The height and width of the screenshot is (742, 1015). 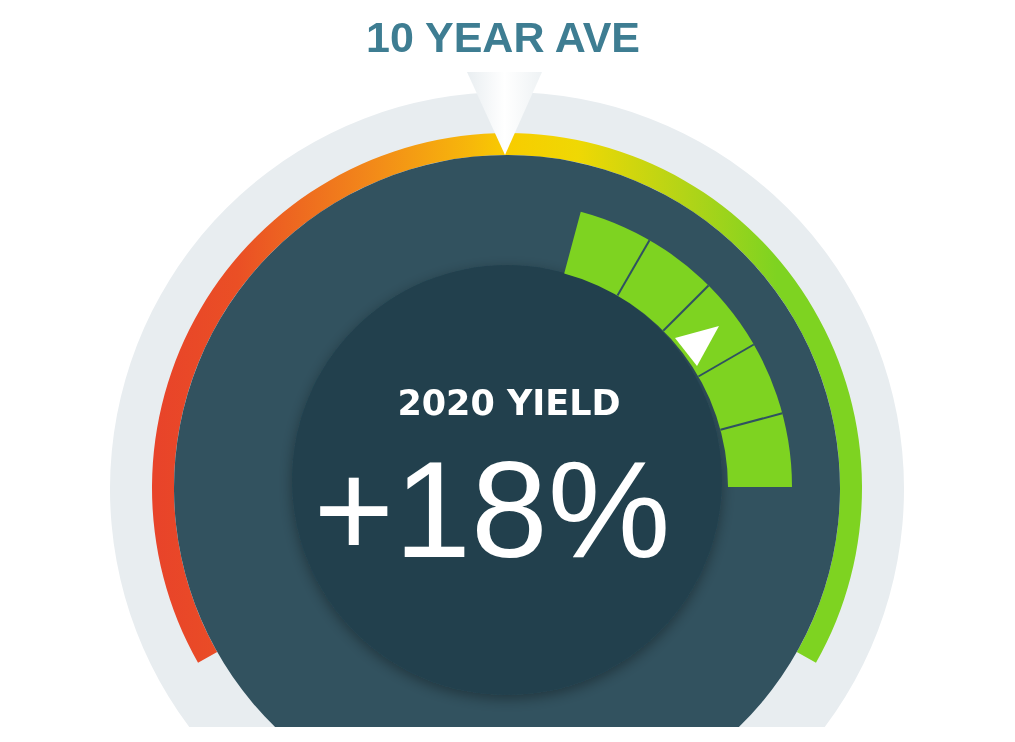 What do you see at coordinates (509, 403) in the screenshot?
I see `category-label: 2020 YIELD` at bounding box center [509, 403].